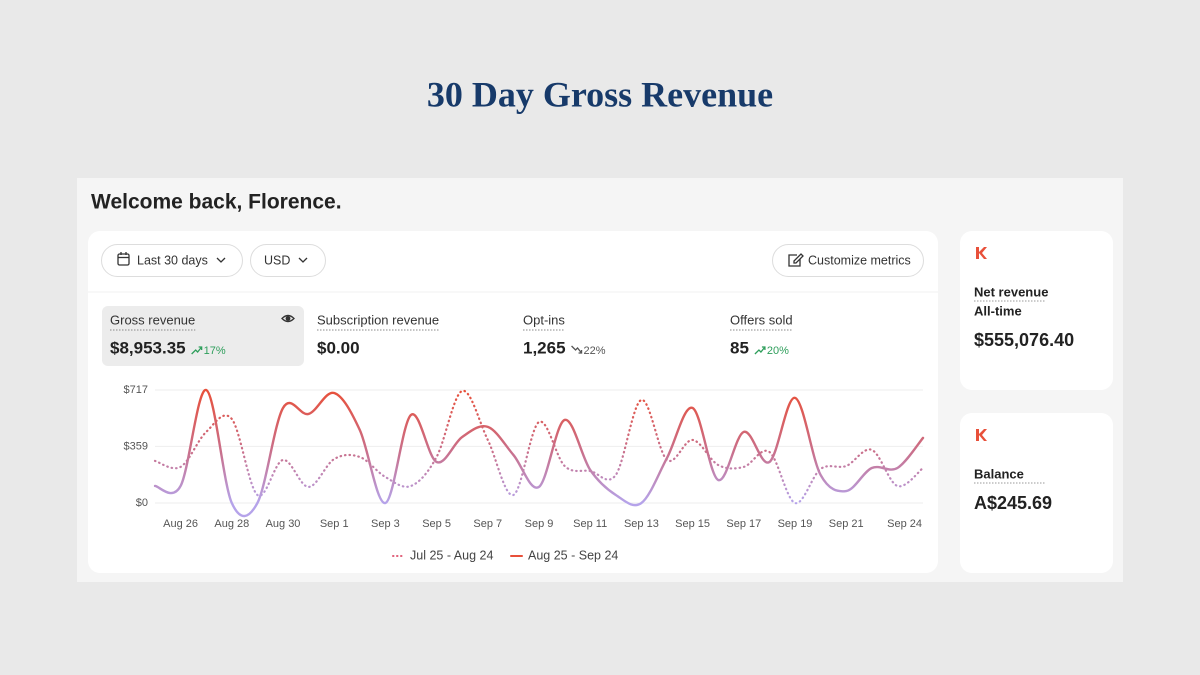  Describe the element at coordinates (595, 351) in the screenshot. I see `metric-change: 22%` at that location.